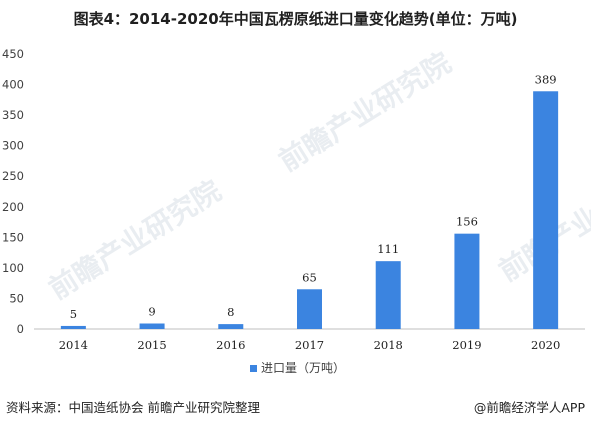 The width and height of the screenshot is (591, 423). I want to click on x-tick-label: 2015, so click(151, 345).